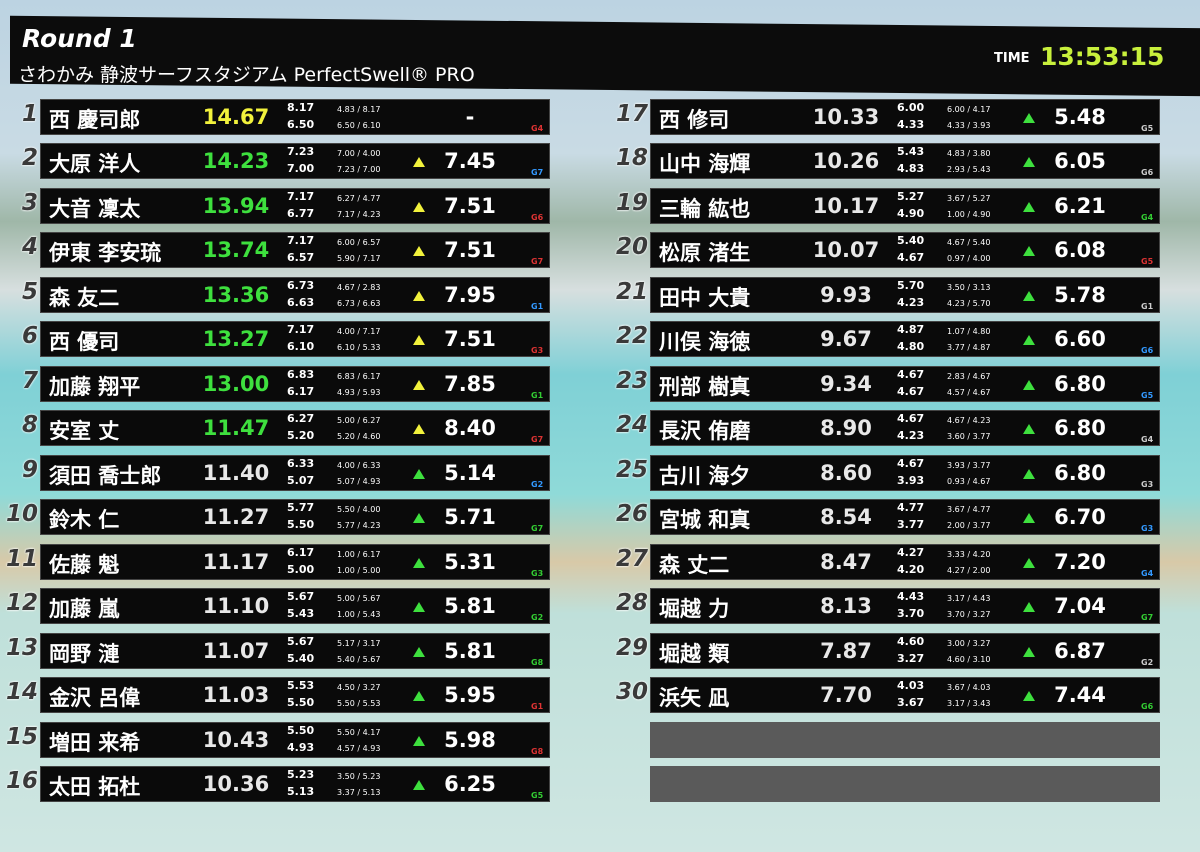 The width and height of the screenshot is (1200, 852). I want to click on heat-label: G4, so click(1147, 217).